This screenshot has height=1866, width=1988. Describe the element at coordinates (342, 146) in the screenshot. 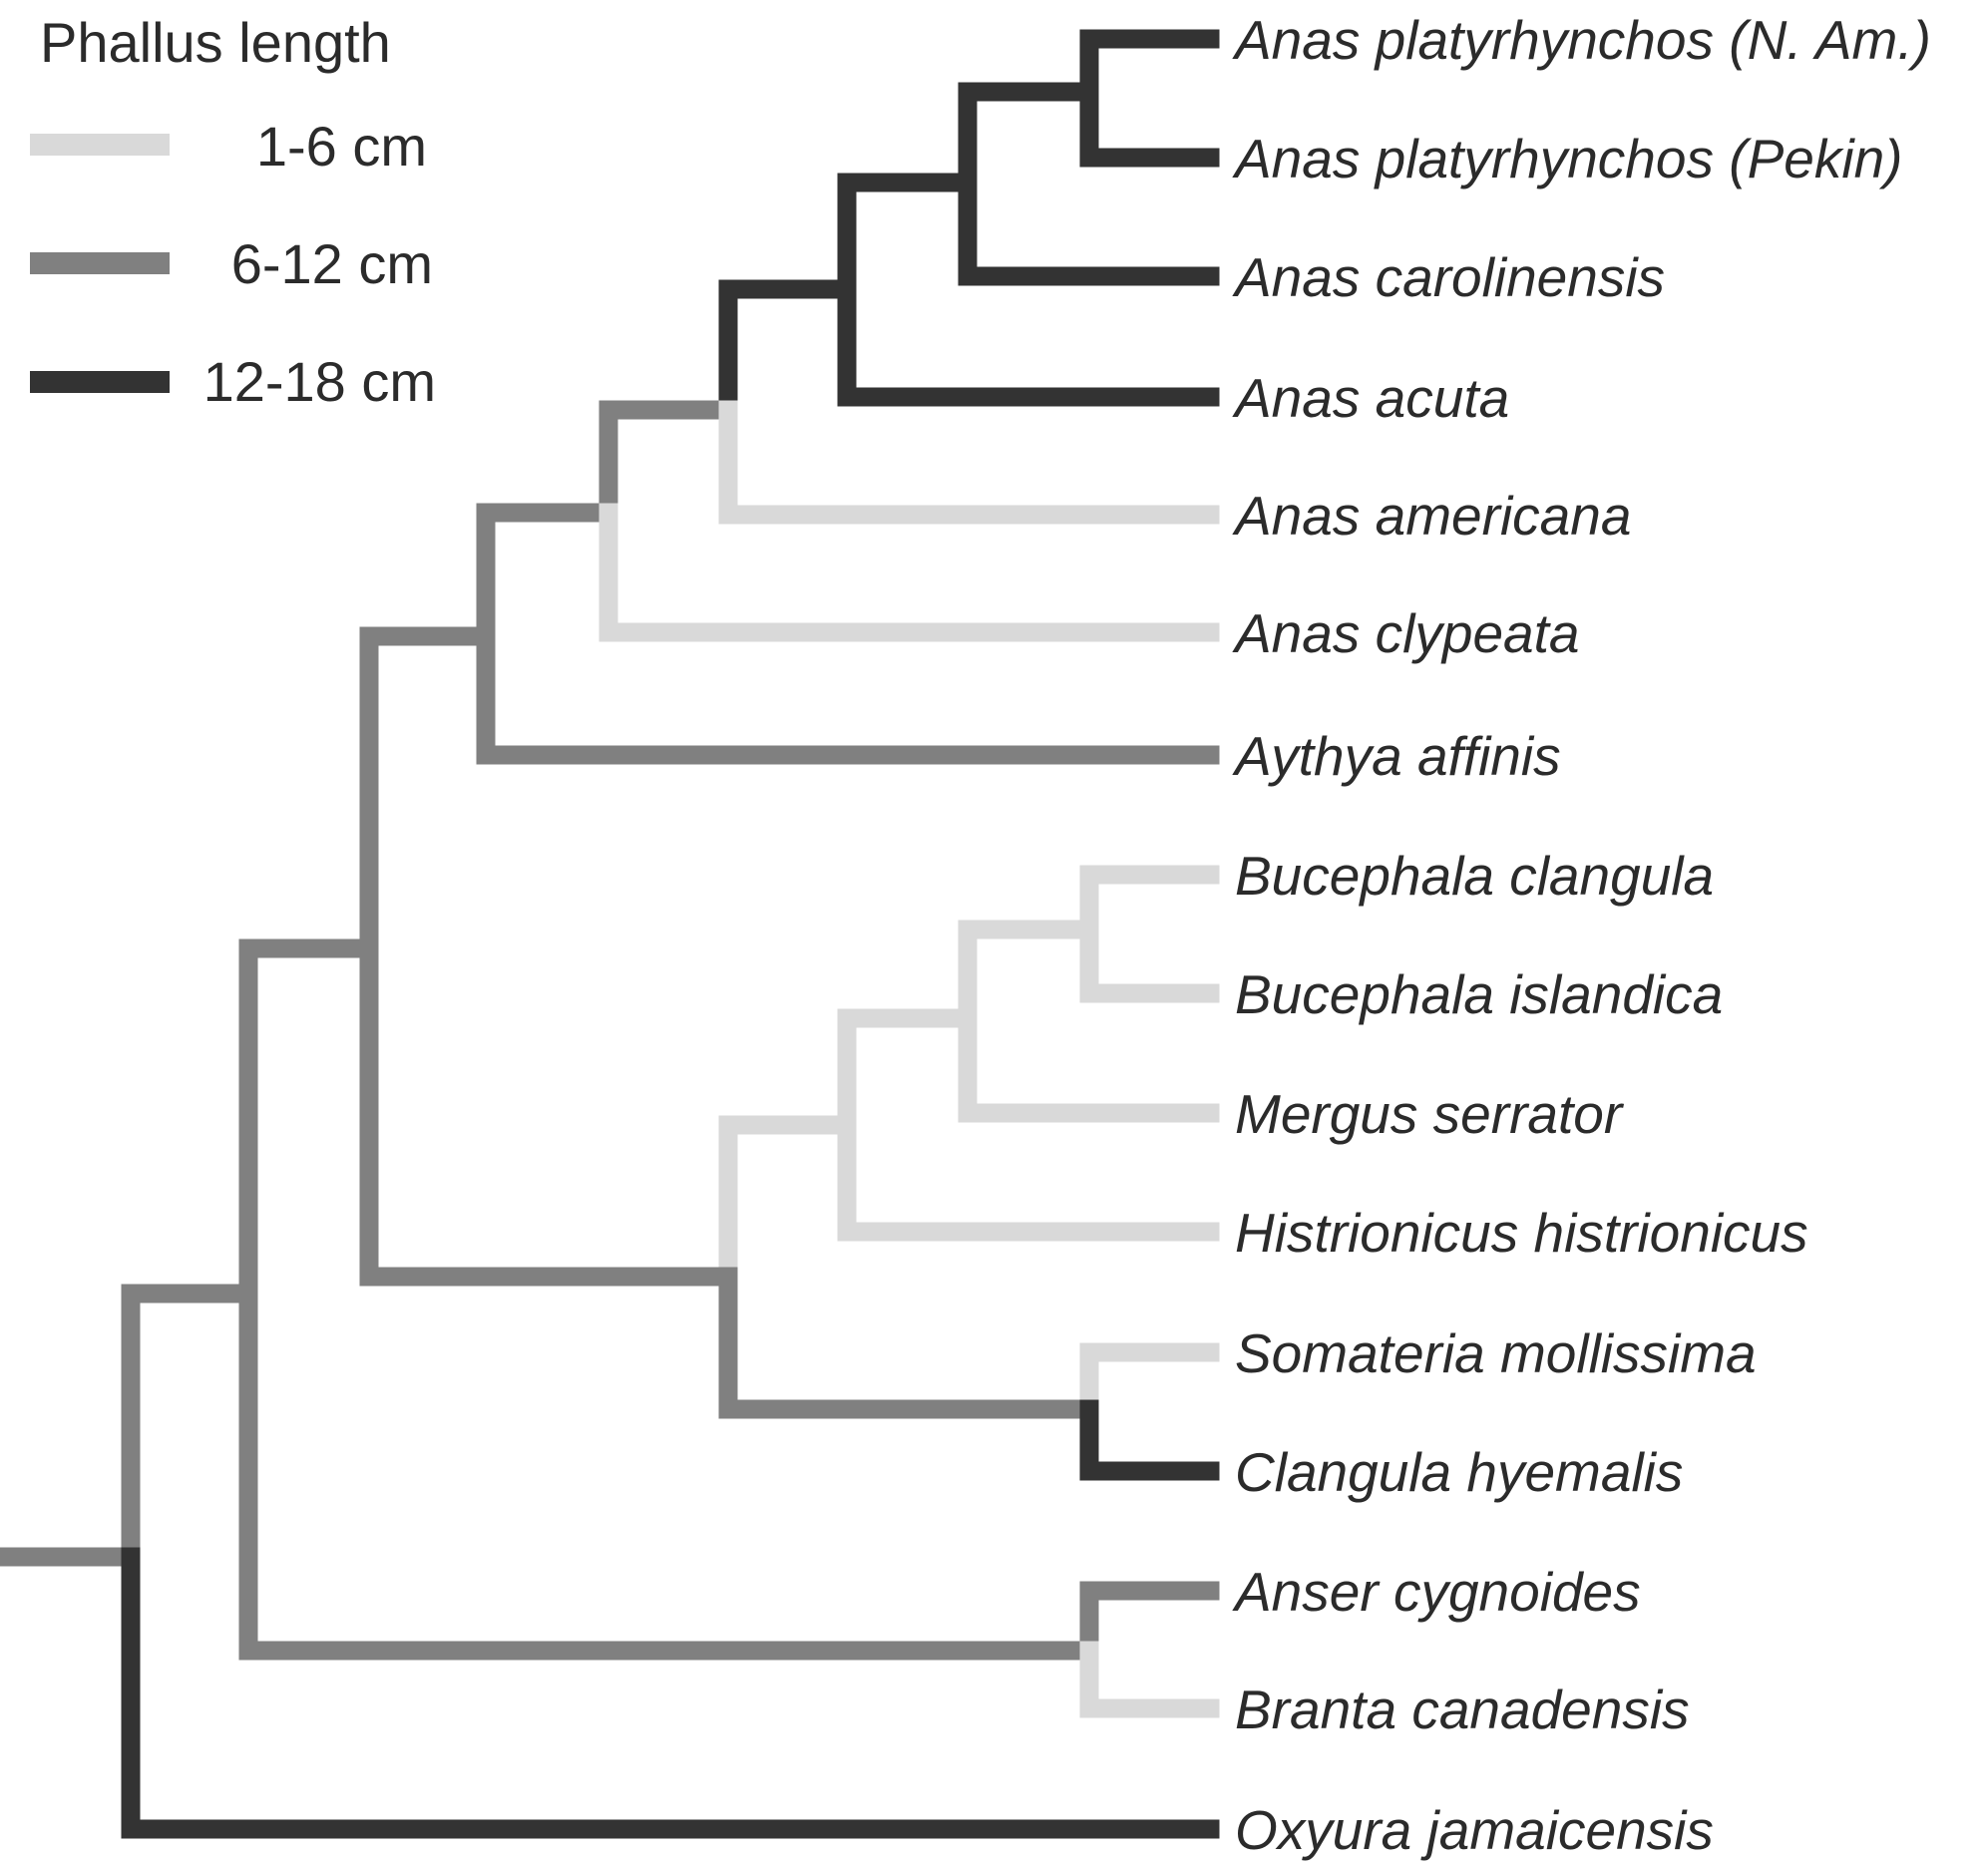

I see `legend-label-short: 1-6 cm` at that location.